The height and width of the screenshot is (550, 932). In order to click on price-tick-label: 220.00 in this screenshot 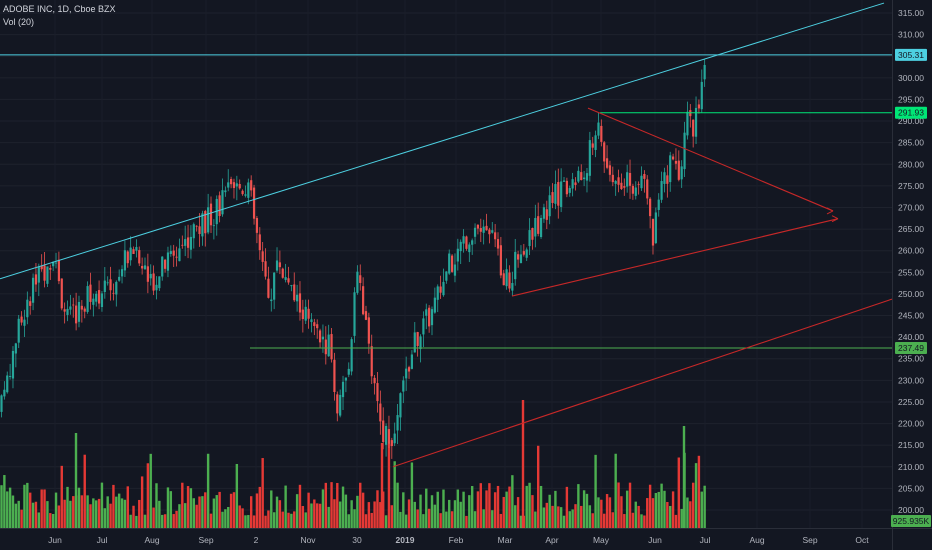, I will do `click(911, 424)`.